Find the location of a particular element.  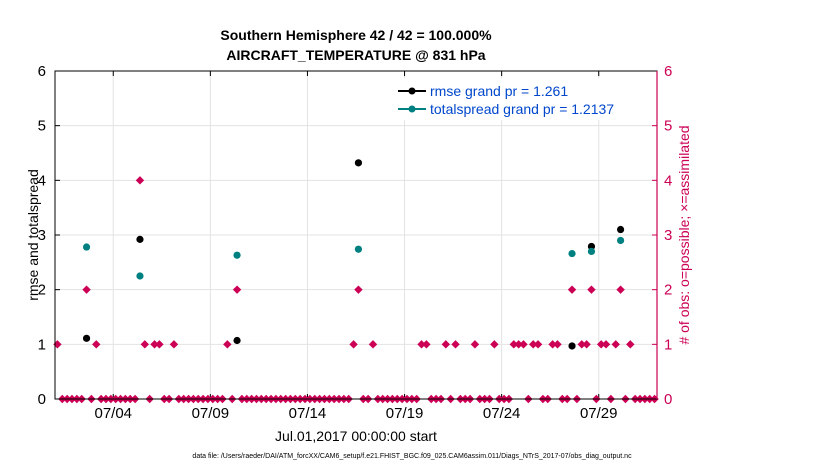

y2-tick-label: 3 is located at coordinates (668, 235).